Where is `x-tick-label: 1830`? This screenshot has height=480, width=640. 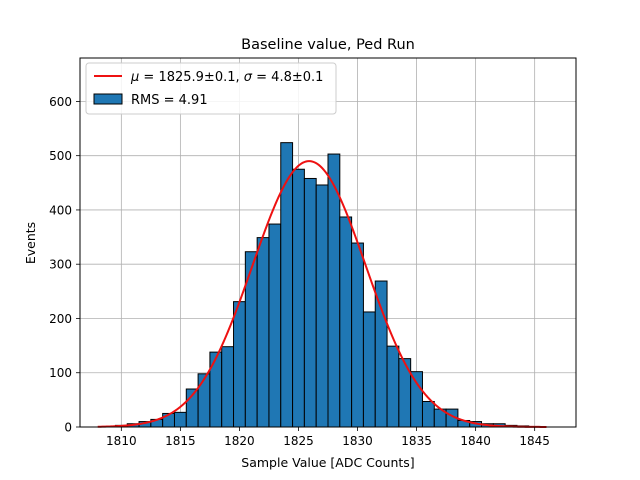 x-tick-label: 1830 is located at coordinates (357, 441).